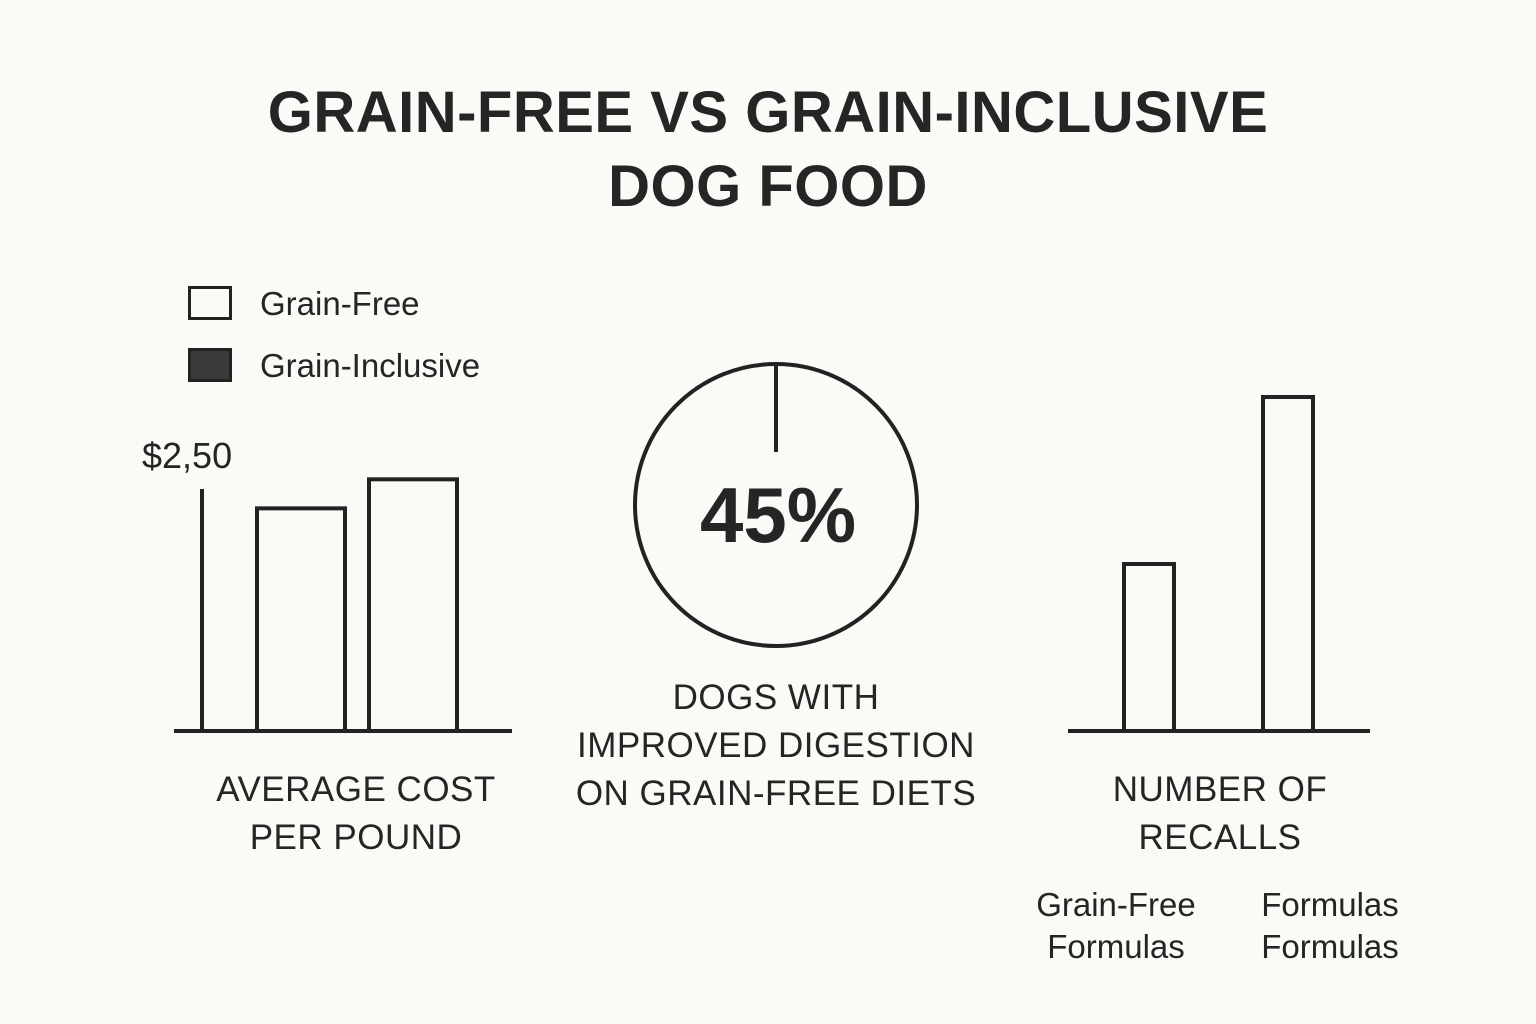 This screenshot has width=1536, height=1024. I want to click on cost-caption-line-2: PER POUND, so click(356, 837).